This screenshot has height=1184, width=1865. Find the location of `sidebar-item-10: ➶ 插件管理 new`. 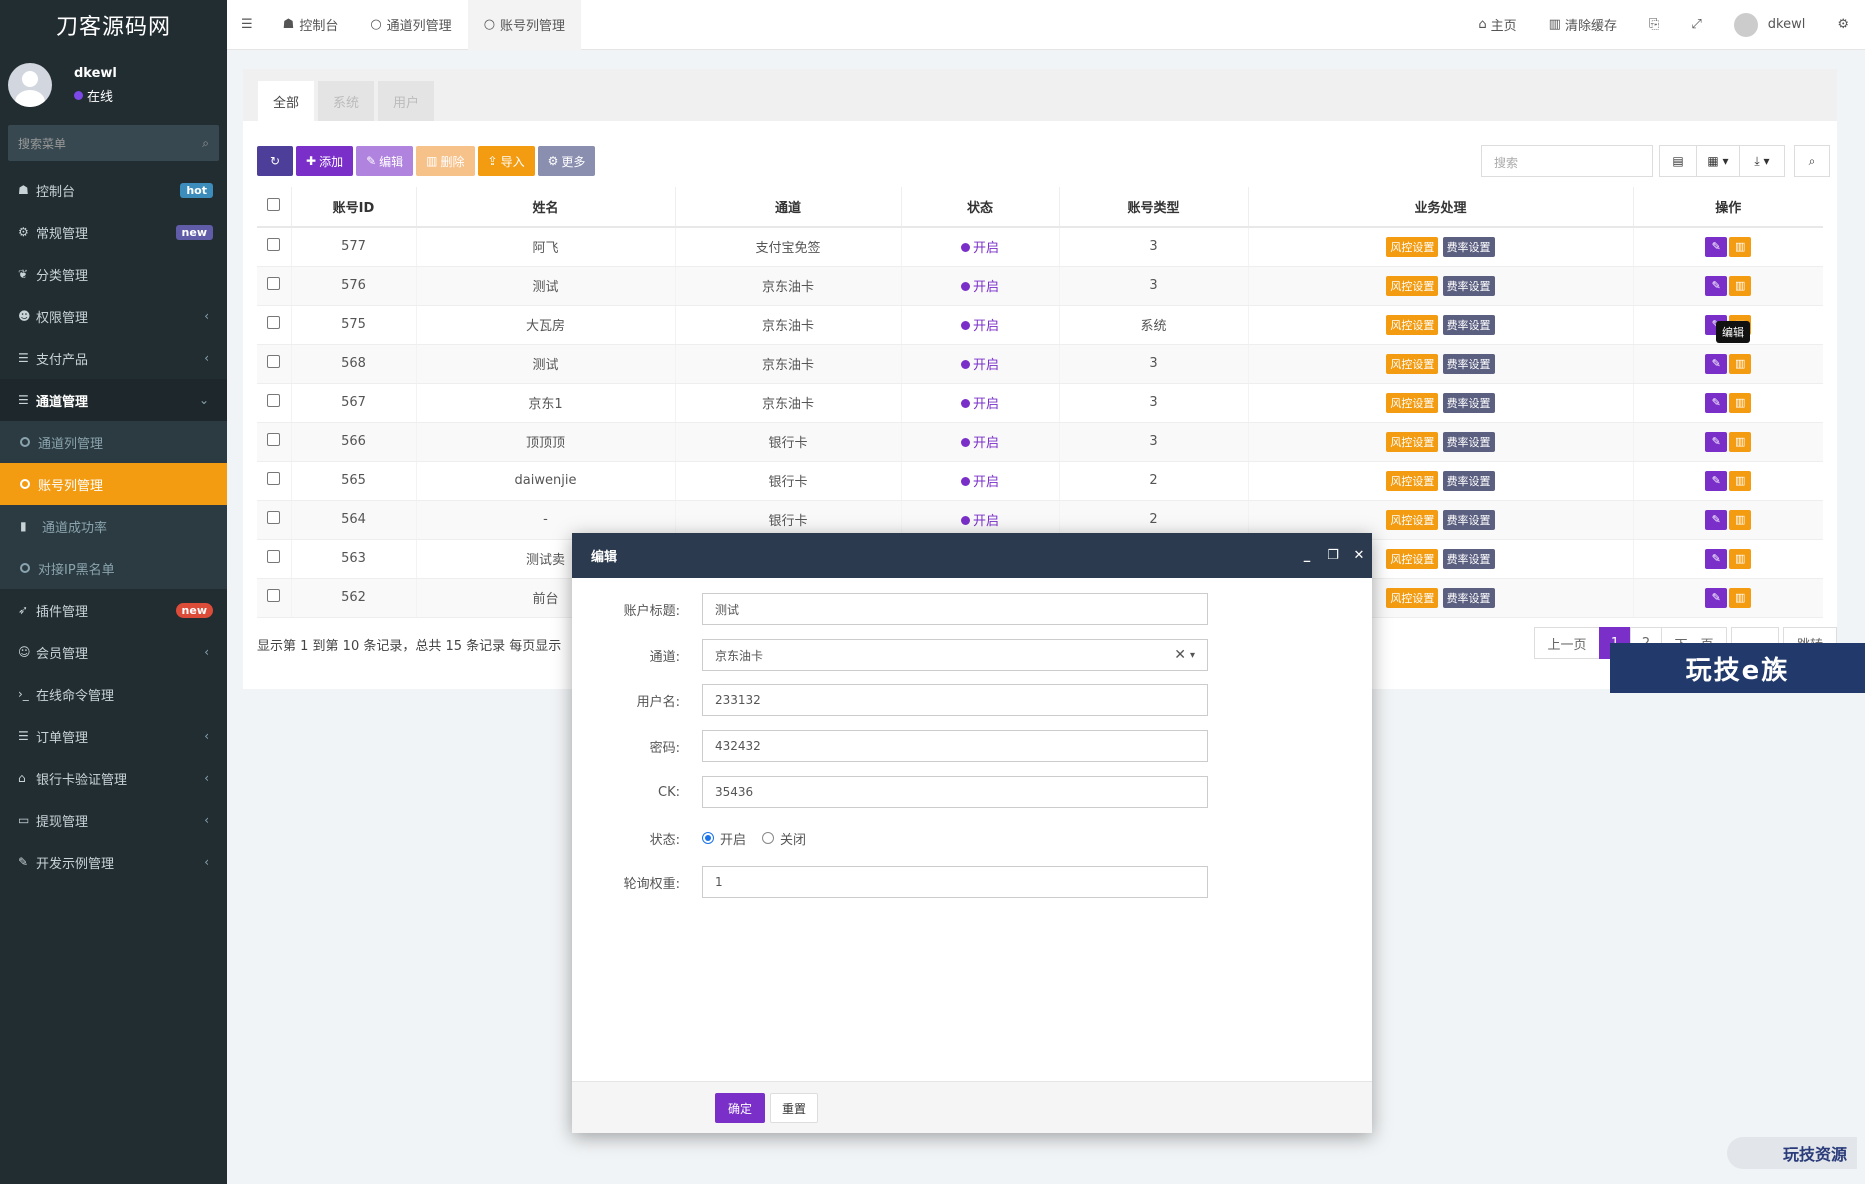

sidebar-item-10: ➶ 插件管理 new is located at coordinates (113, 610).